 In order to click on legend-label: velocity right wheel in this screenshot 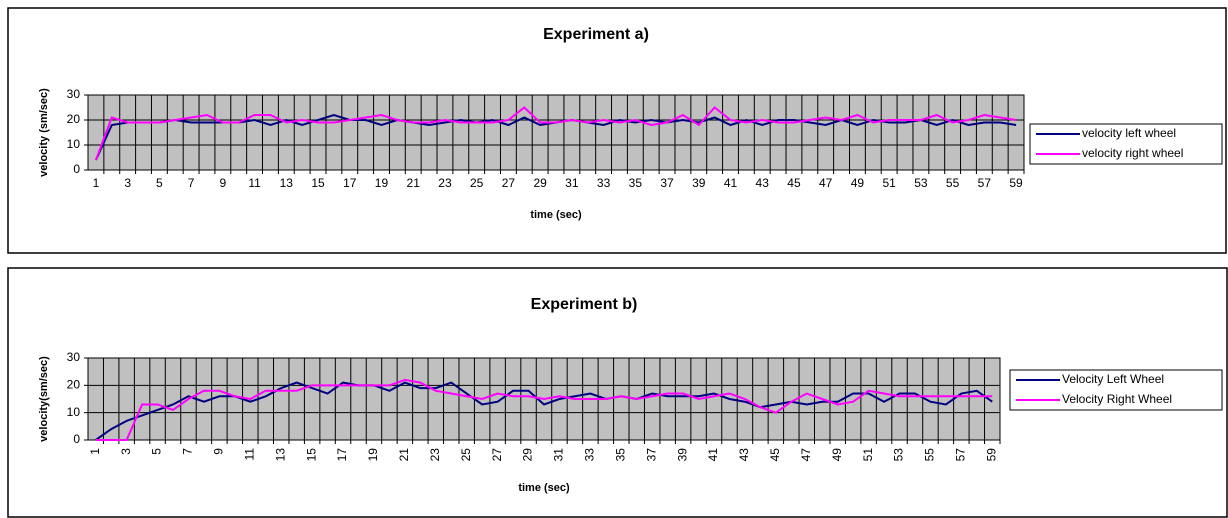, I will do `click(1132, 153)`.